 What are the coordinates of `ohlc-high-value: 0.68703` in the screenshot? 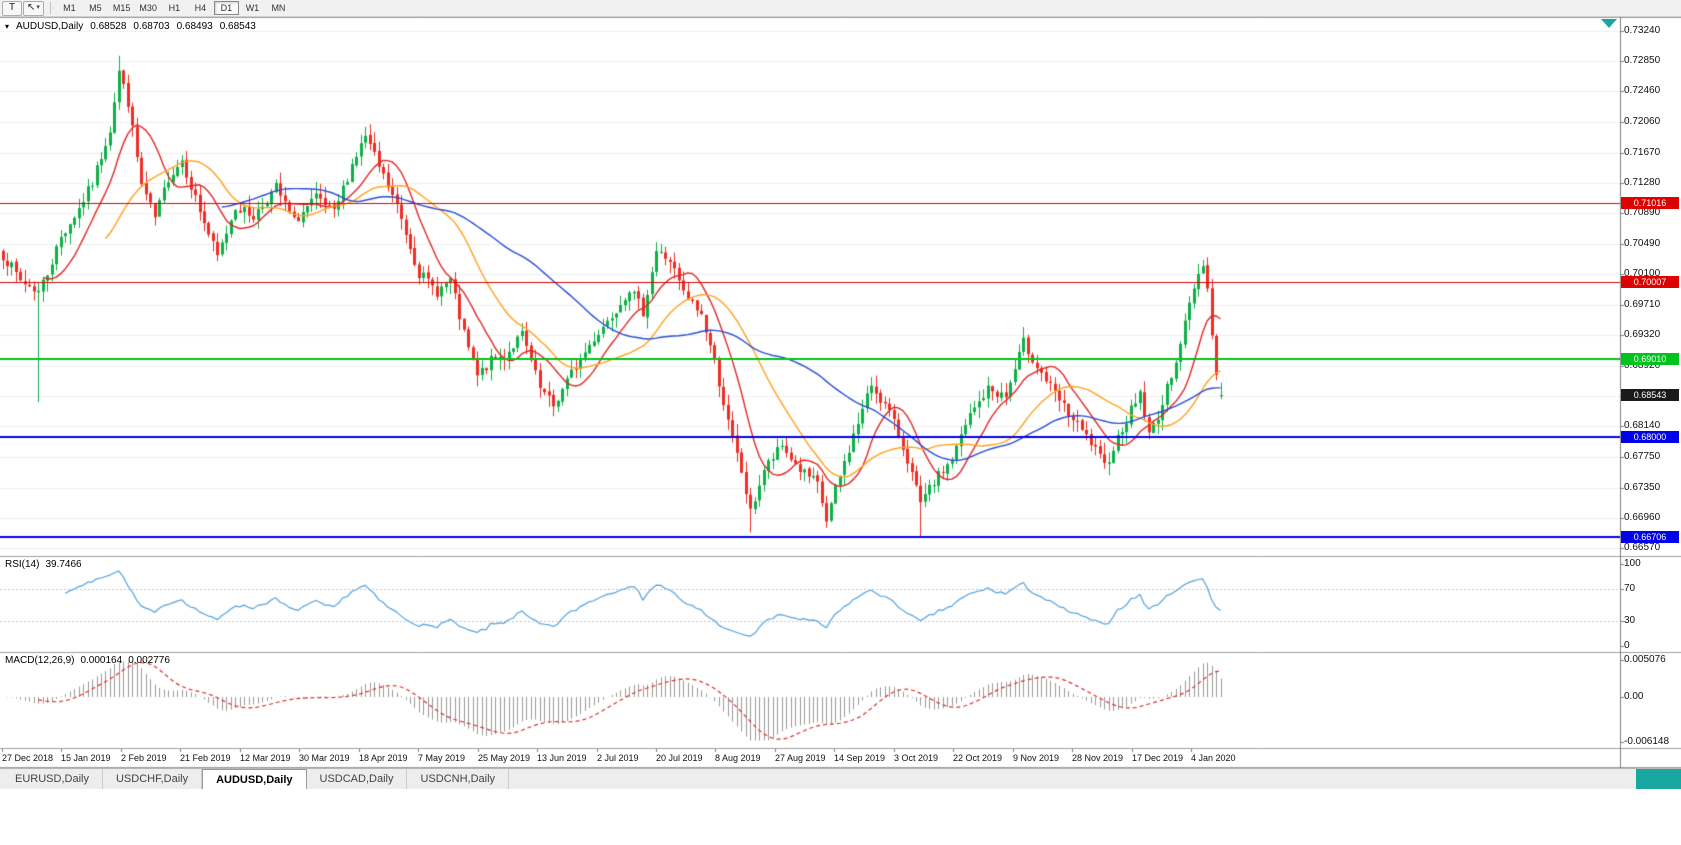 It's located at (151, 26).